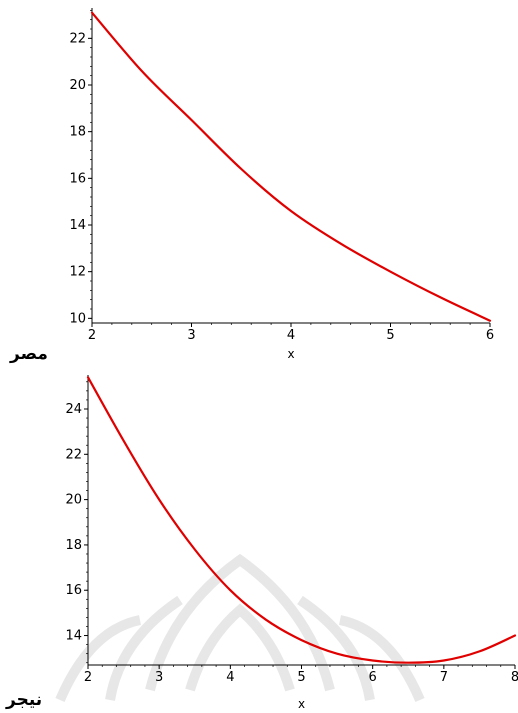 The image size is (518, 713). What do you see at coordinates (24, 700) in the screenshot?
I see `caption-niger: نيجر` at bounding box center [24, 700].